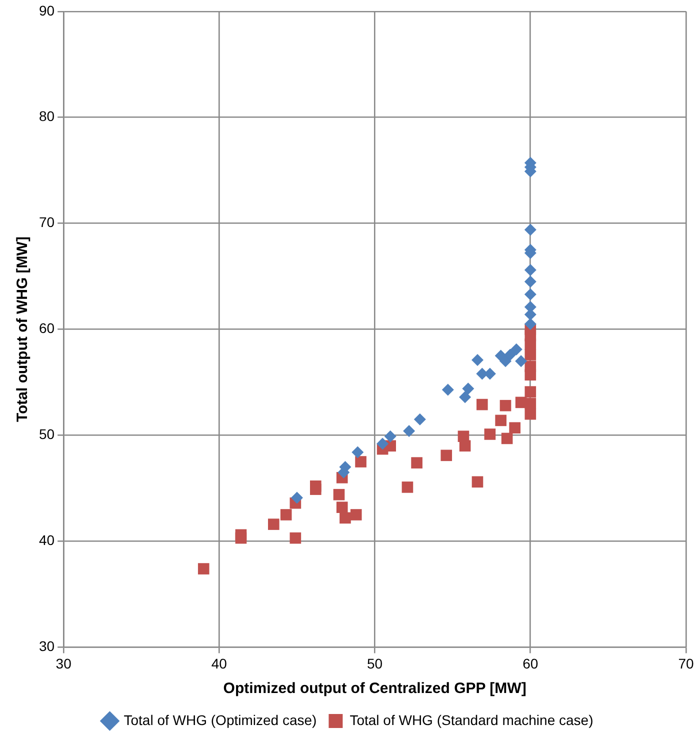 The width and height of the screenshot is (698, 746). I want to click on y-tick-label: 40, so click(46, 540).